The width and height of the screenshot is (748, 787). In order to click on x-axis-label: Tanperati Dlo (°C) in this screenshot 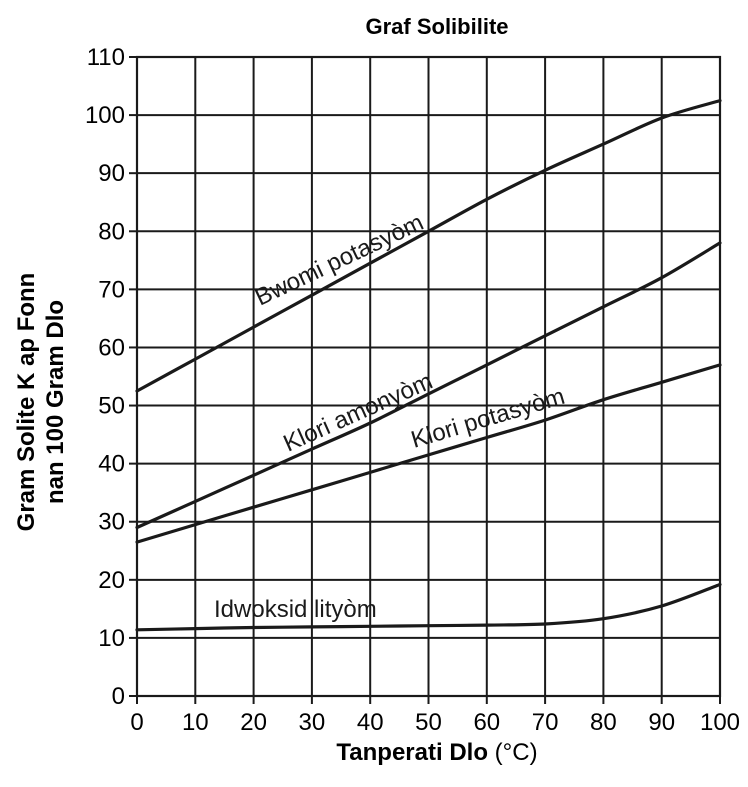, I will do `click(436, 752)`.